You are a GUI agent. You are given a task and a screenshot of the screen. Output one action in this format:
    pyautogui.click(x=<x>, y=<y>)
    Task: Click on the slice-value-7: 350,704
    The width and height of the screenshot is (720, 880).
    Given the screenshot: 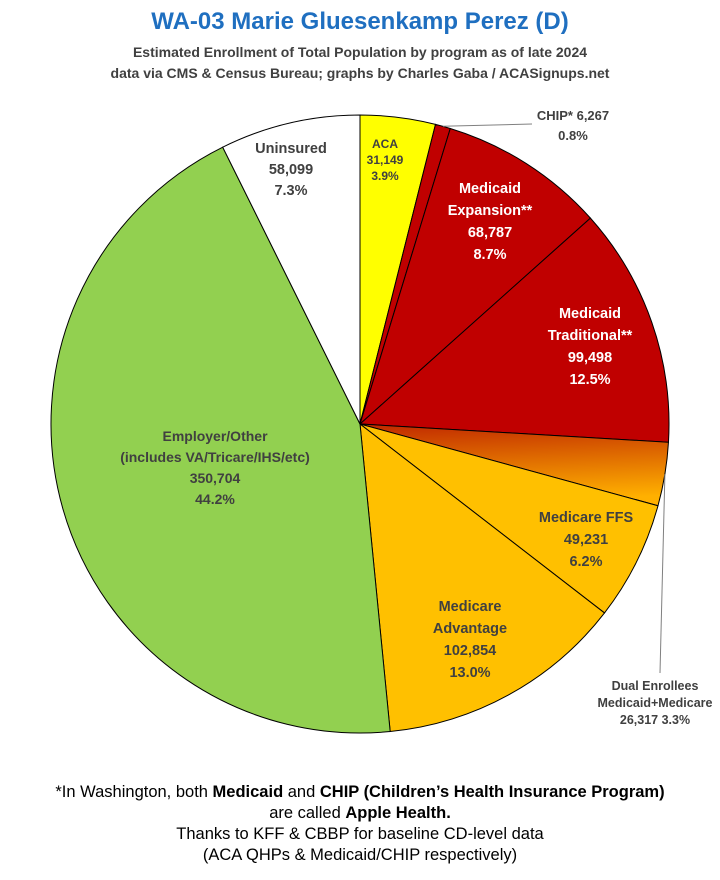 What is the action you would take?
    pyautogui.click(x=215, y=478)
    